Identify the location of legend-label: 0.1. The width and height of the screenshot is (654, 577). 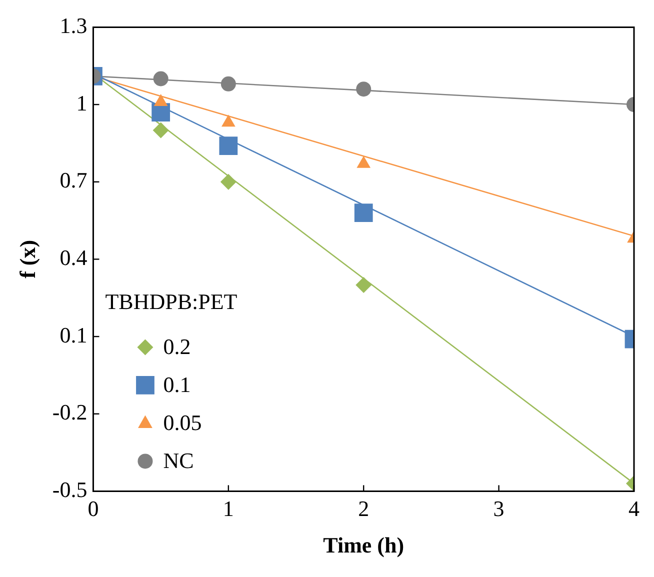
(177, 384).